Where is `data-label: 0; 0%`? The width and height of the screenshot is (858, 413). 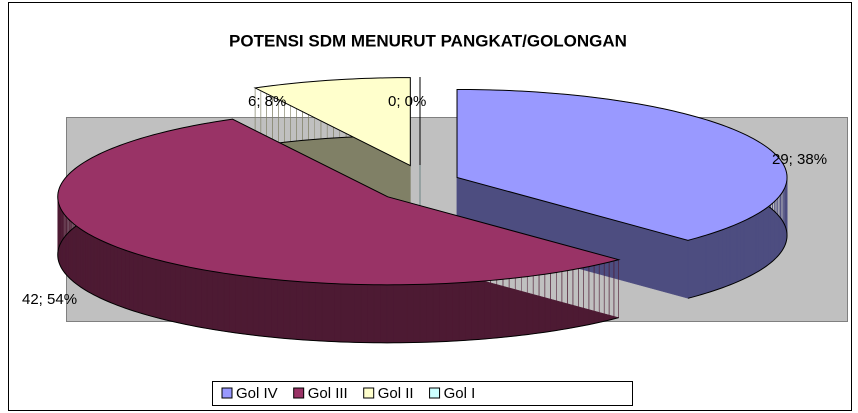 data-label: 0; 0% is located at coordinates (407, 101).